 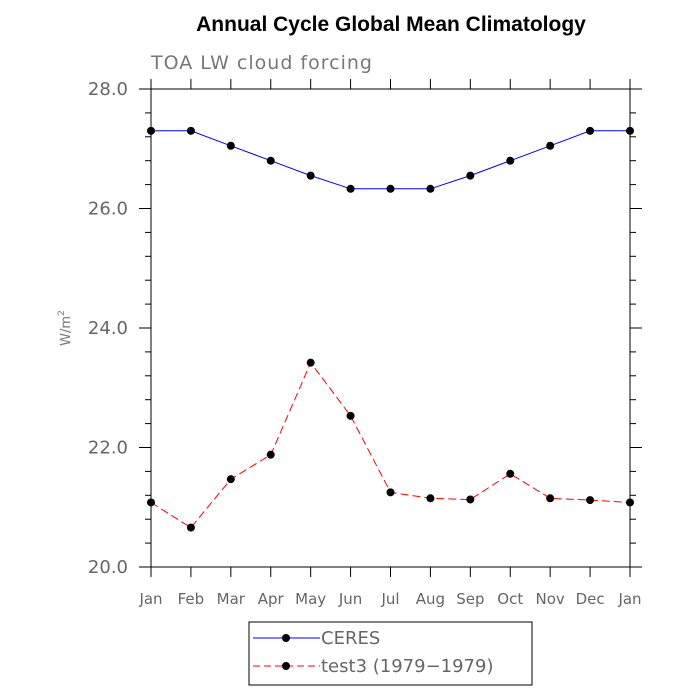 I want to click on y-axis-label: W/m2, so click(x=65, y=328).